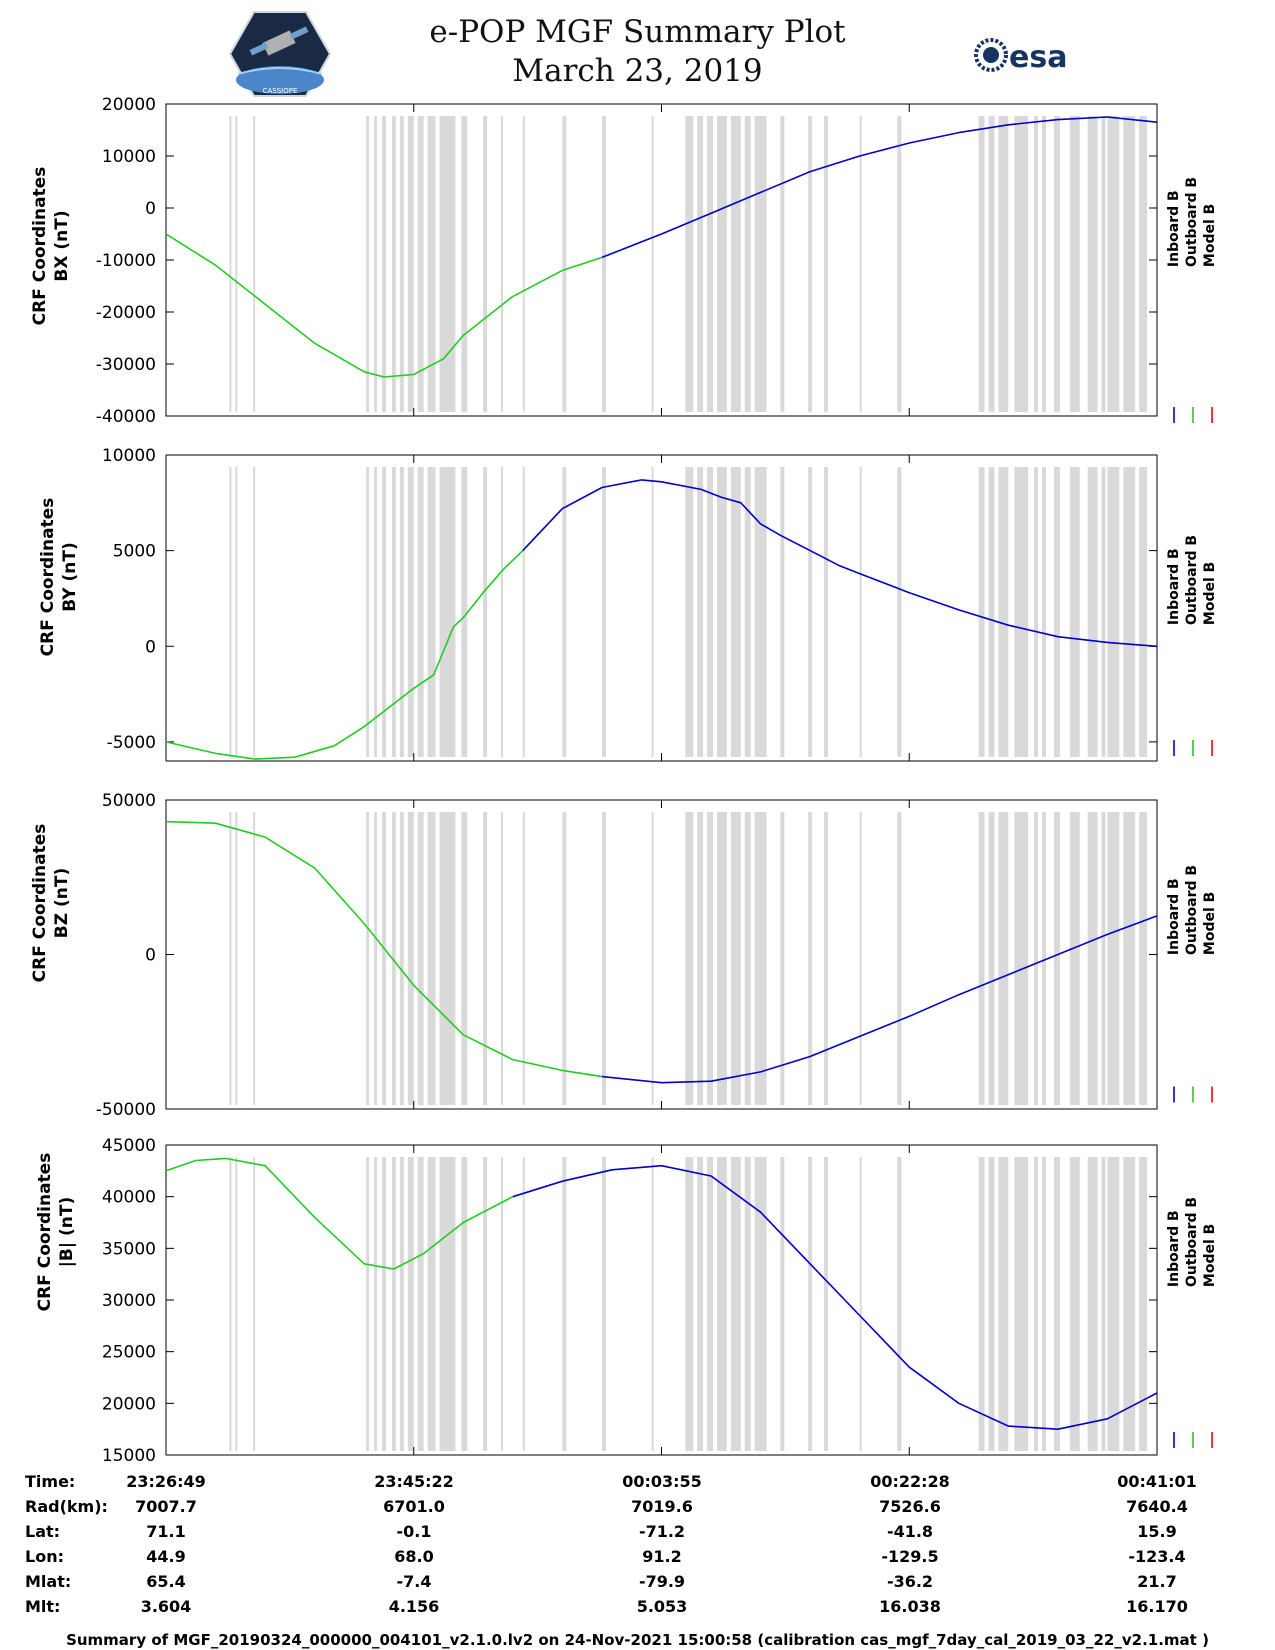  Describe the element at coordinates (129, 456) in the screenshot. I see `y-tick-label: 10000` at that location.